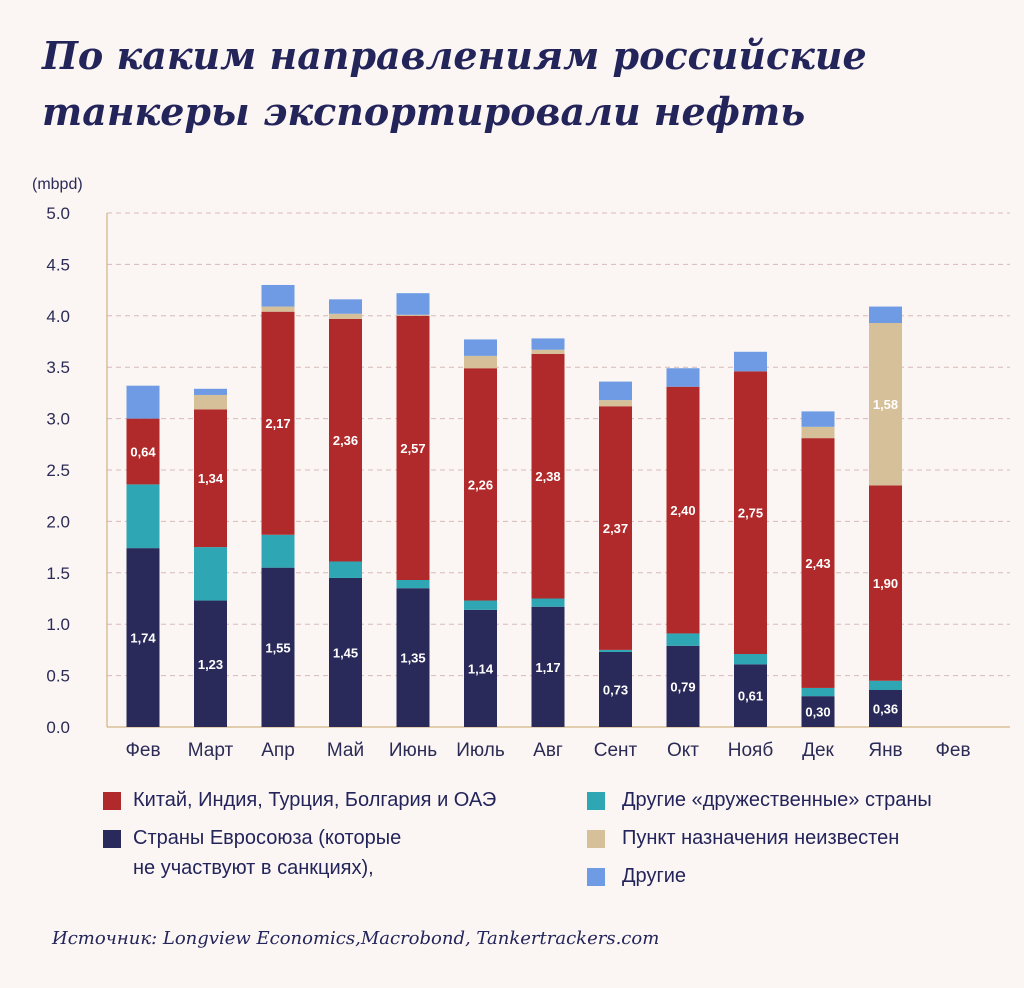 Image resolution: width=1024 pixels, height=988 pixels. I want to click on y-axis-unit-label: (mbpd), so click(57, 184).